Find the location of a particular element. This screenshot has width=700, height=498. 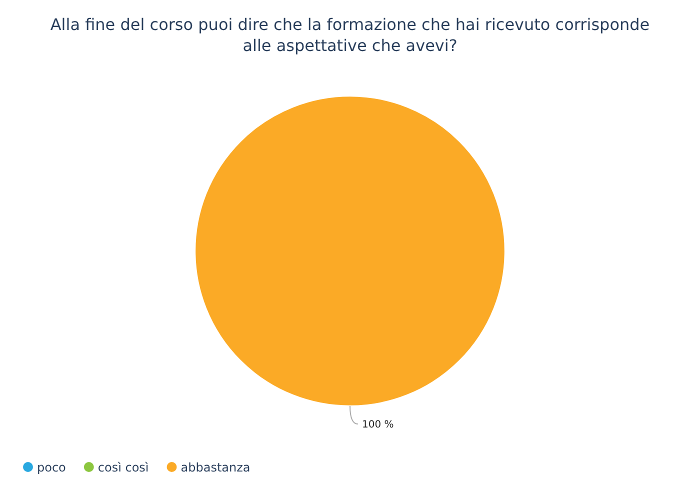

legend-label: poco is located at coordinates (51, 467).